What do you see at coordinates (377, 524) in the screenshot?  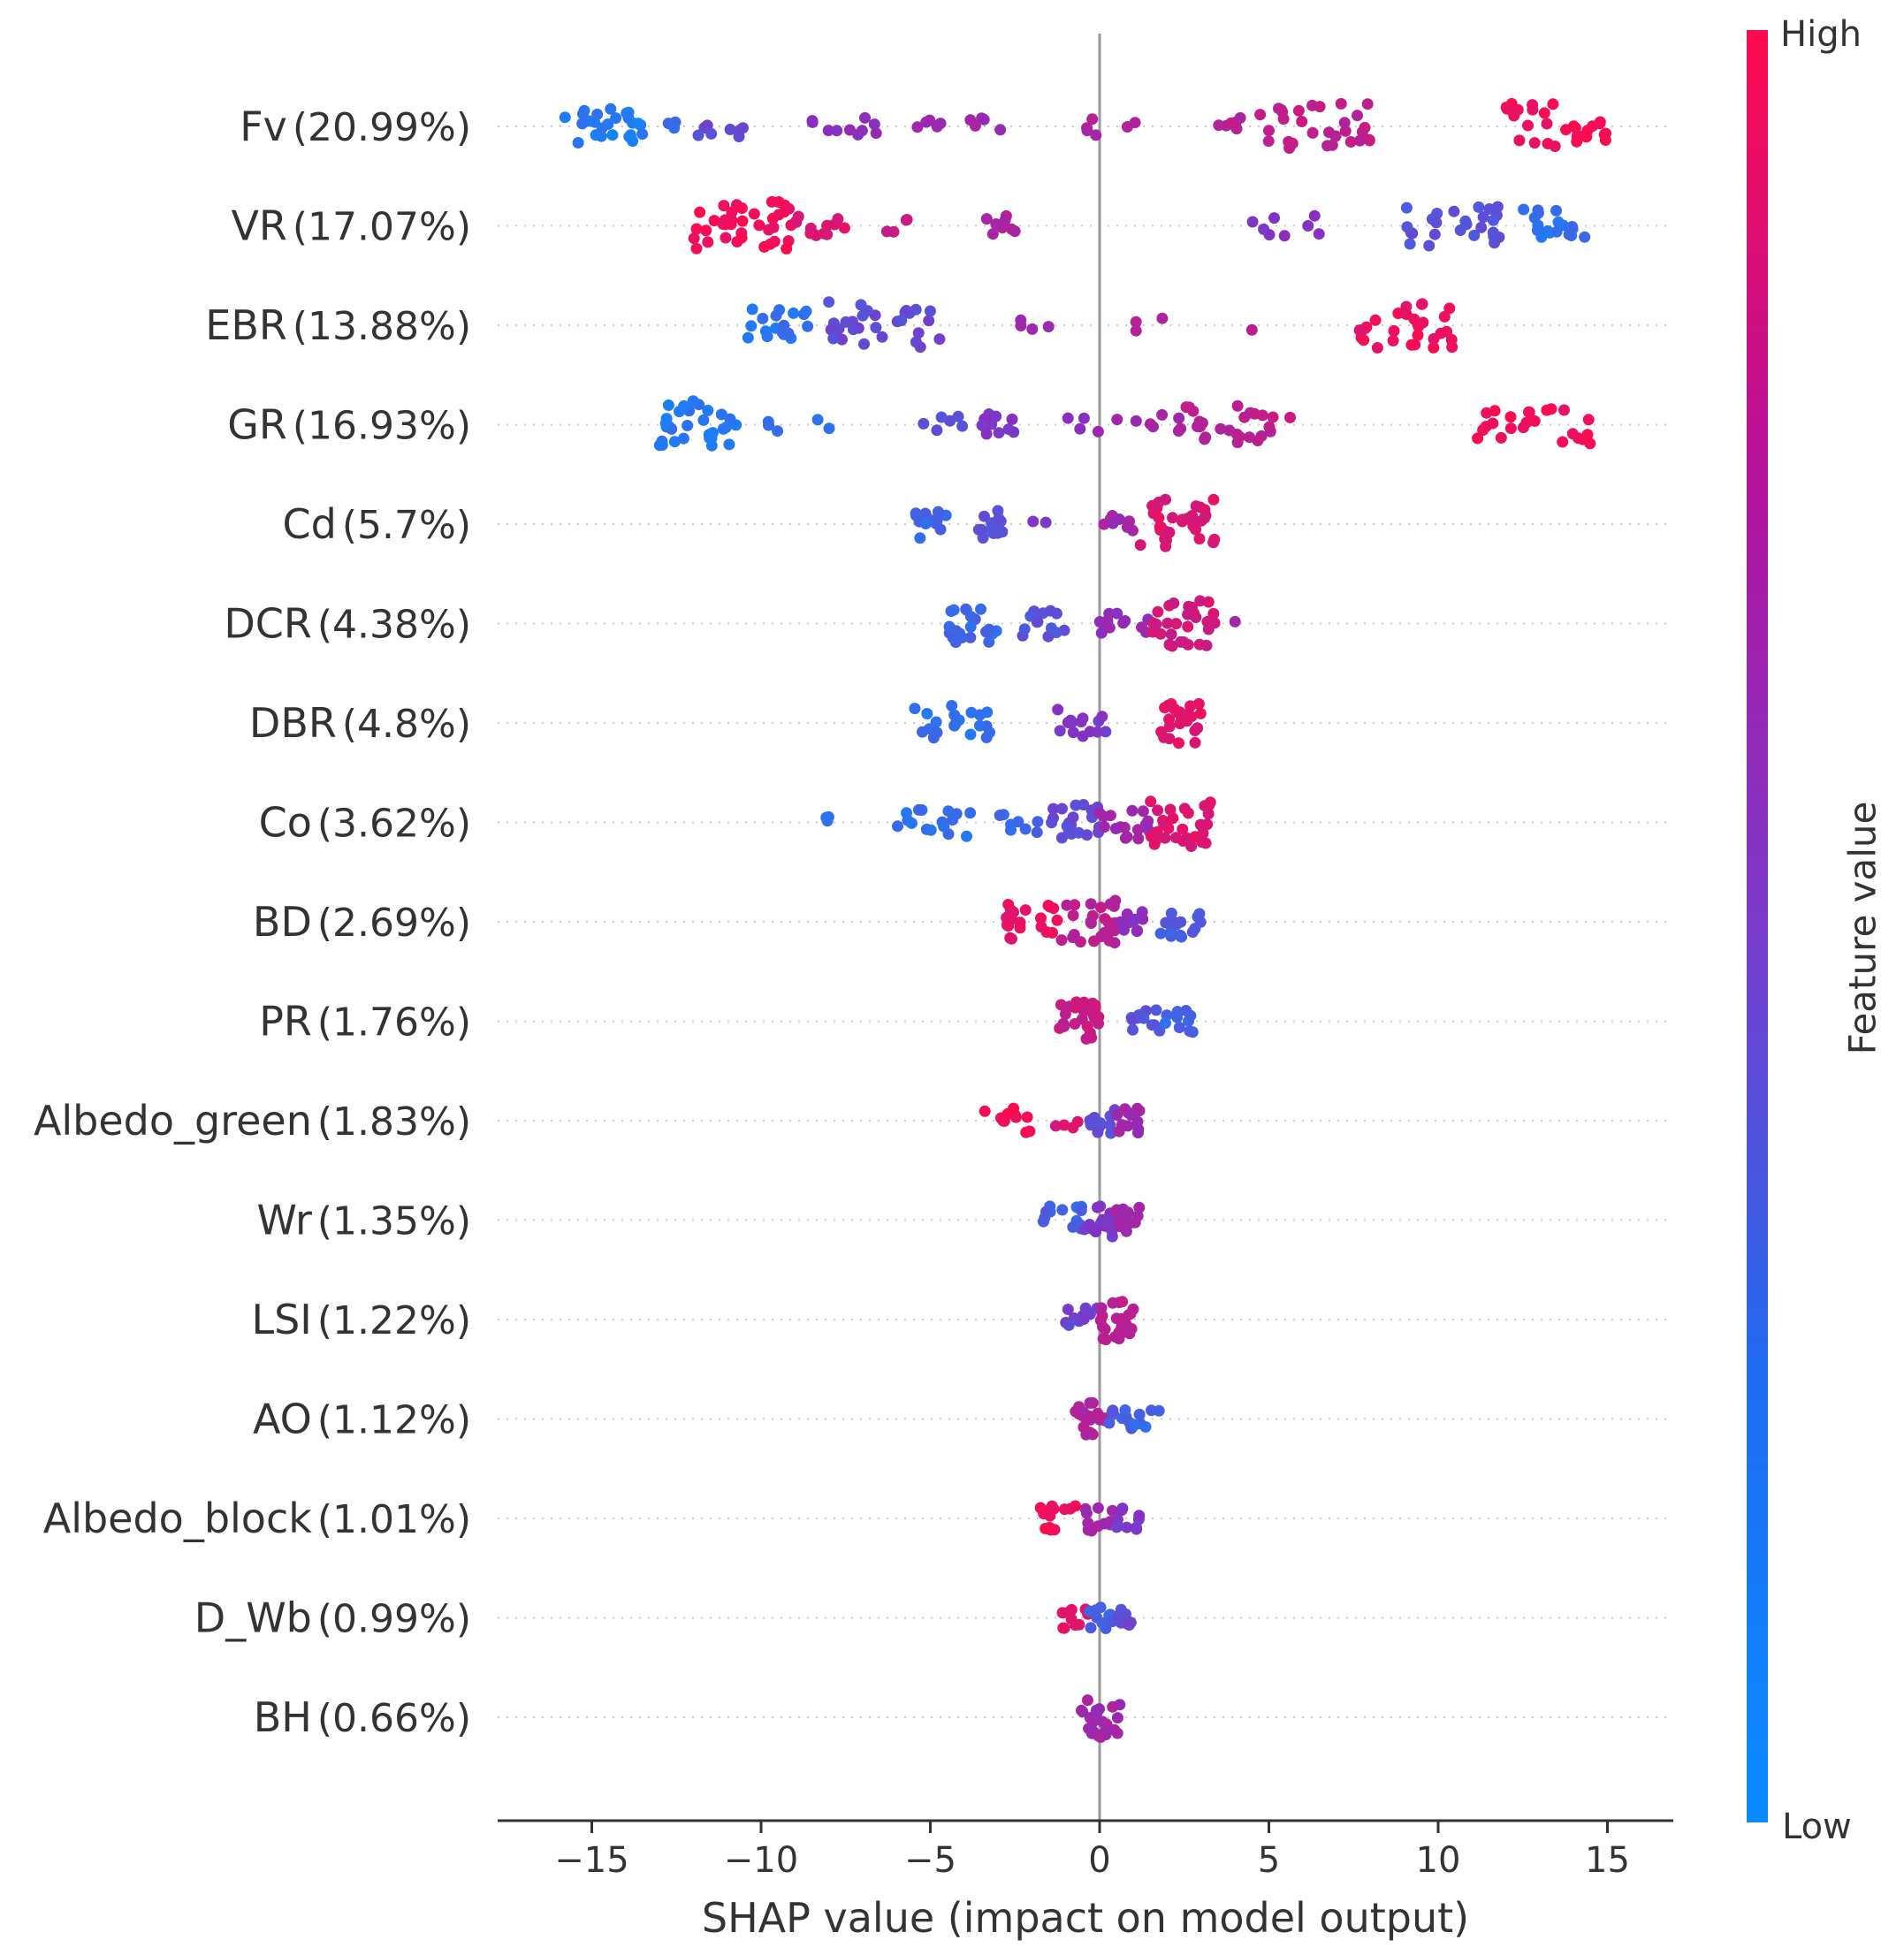 I see `feature-label: Cd (5.7%)` at bounding box center [377, 524].